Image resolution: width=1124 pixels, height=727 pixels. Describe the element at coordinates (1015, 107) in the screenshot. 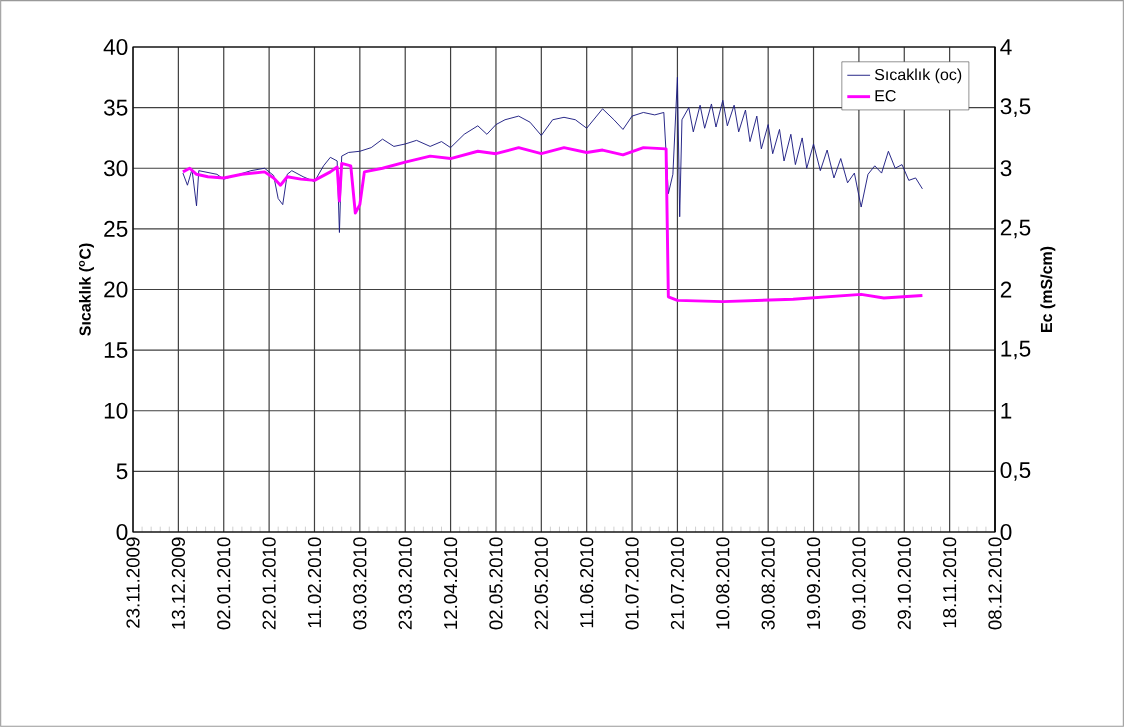

I see `y2-tick-label: 3,5` at that location.